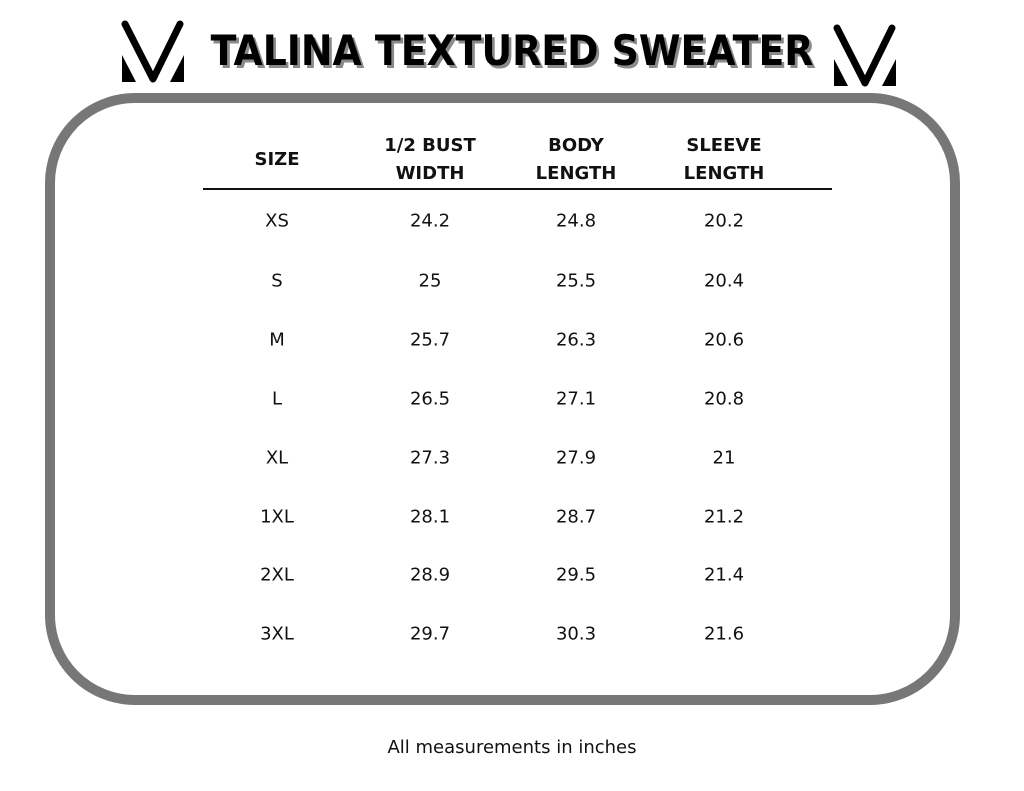  I want to click on measurement-value: 21.2, so click(724, 517).